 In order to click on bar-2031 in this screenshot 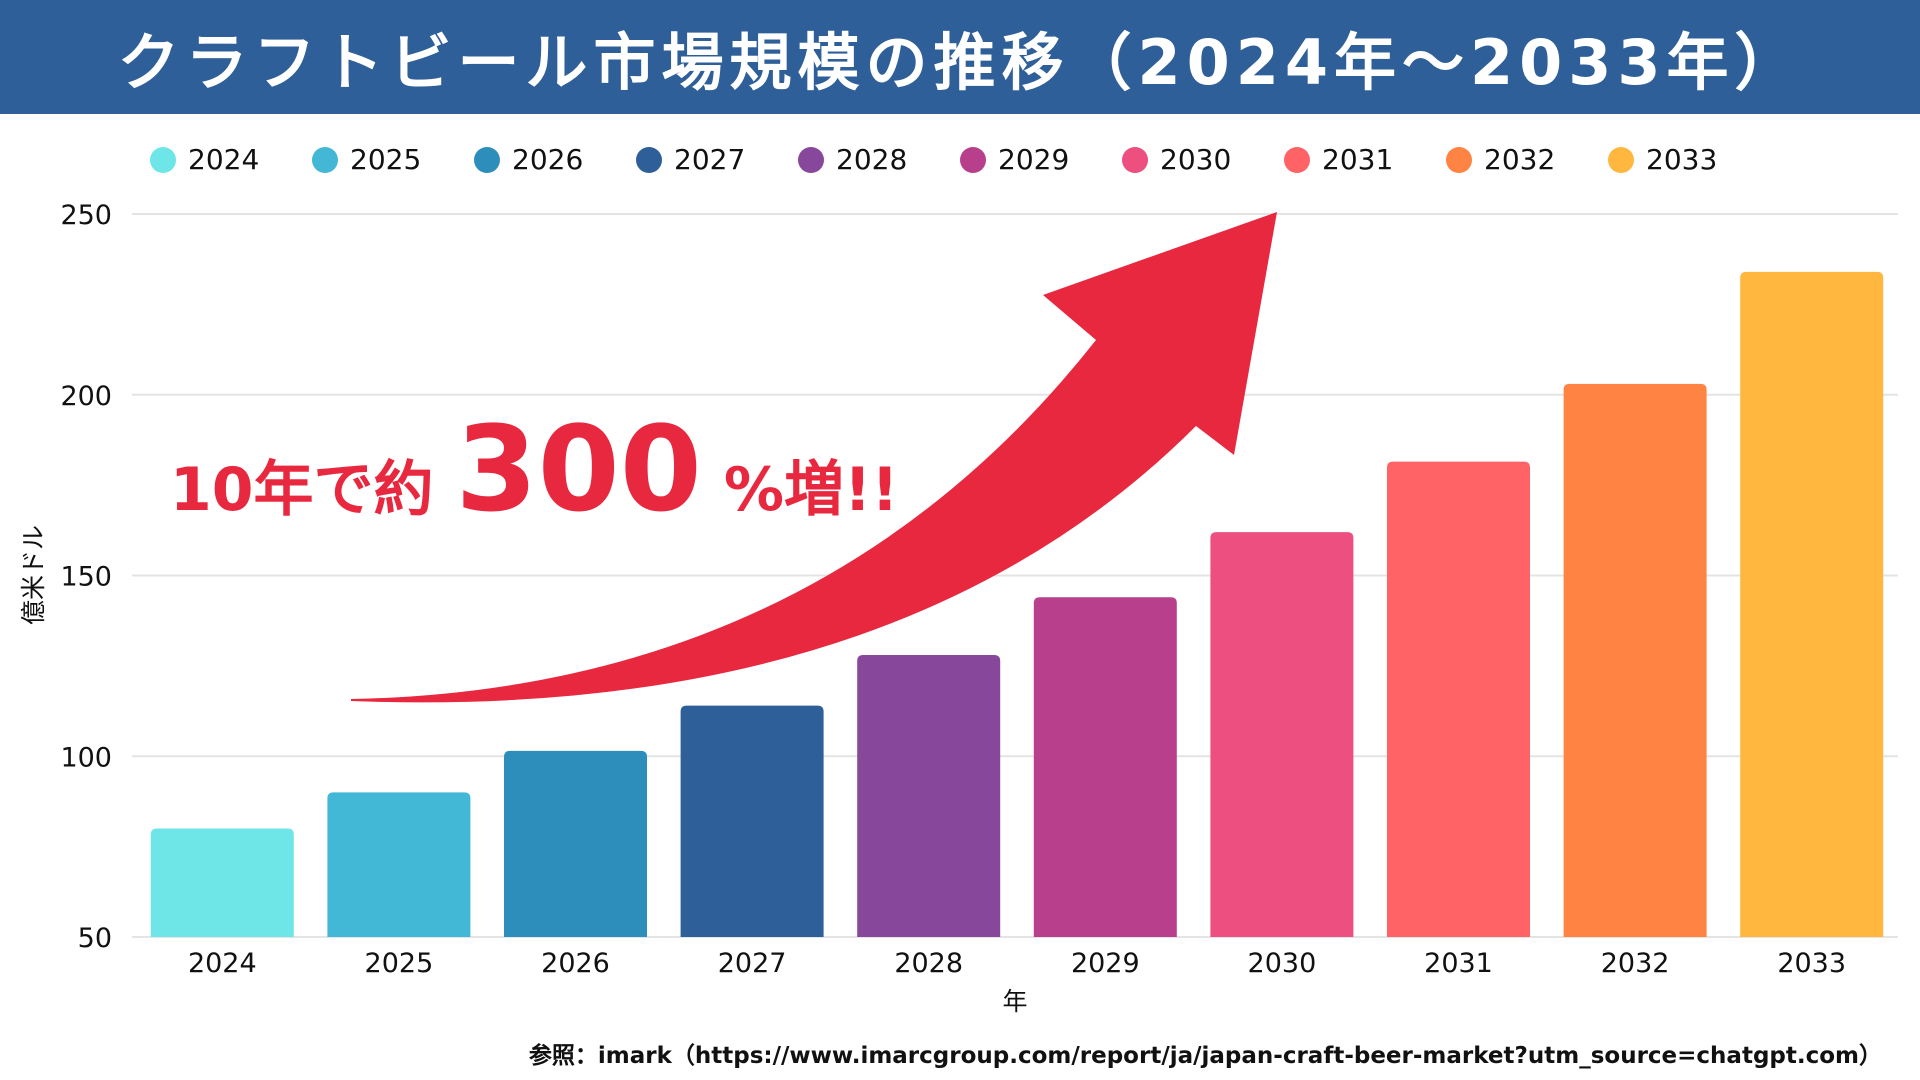, I will do `click(1458, 699)`.